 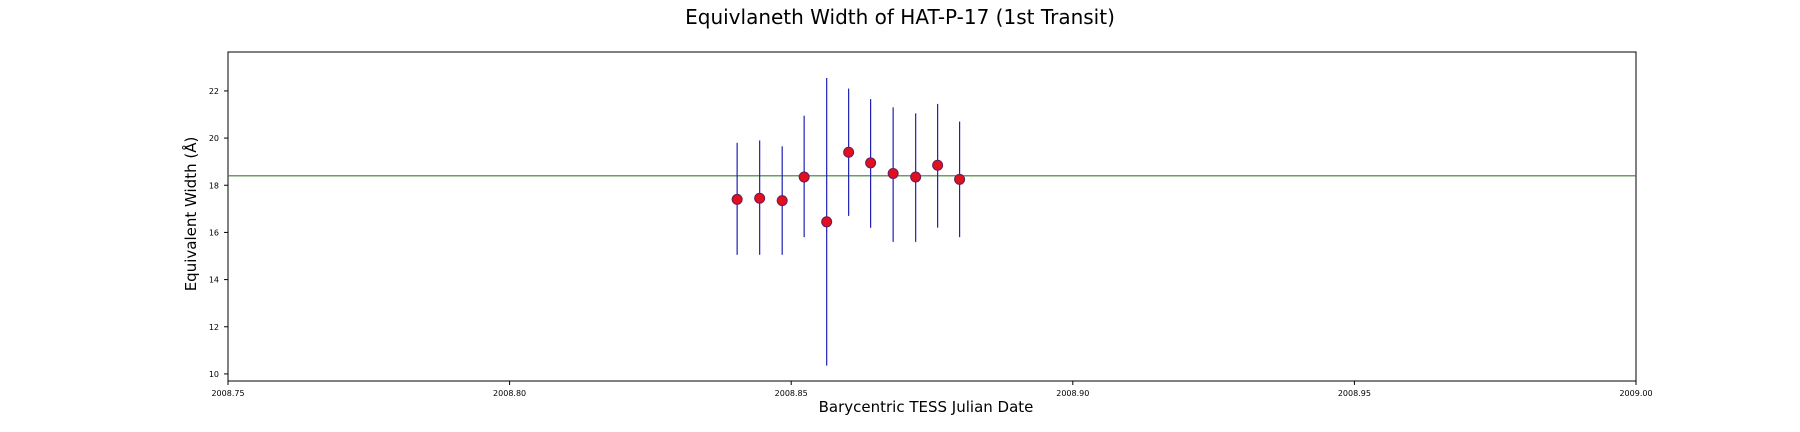 I want to click on x-axis-label: Barycentric TESS Julian Date, so click(x=926, y=407).